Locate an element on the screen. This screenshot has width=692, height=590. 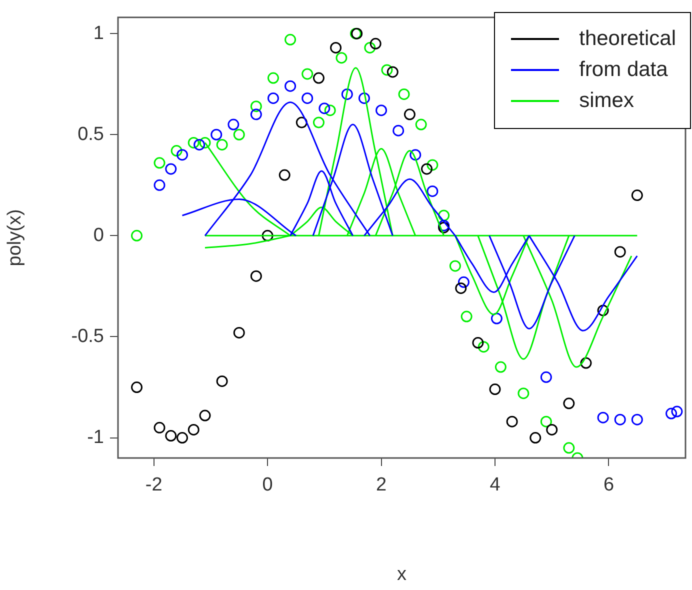
x-tick-label: 6 is located at coordinates (608, 485).